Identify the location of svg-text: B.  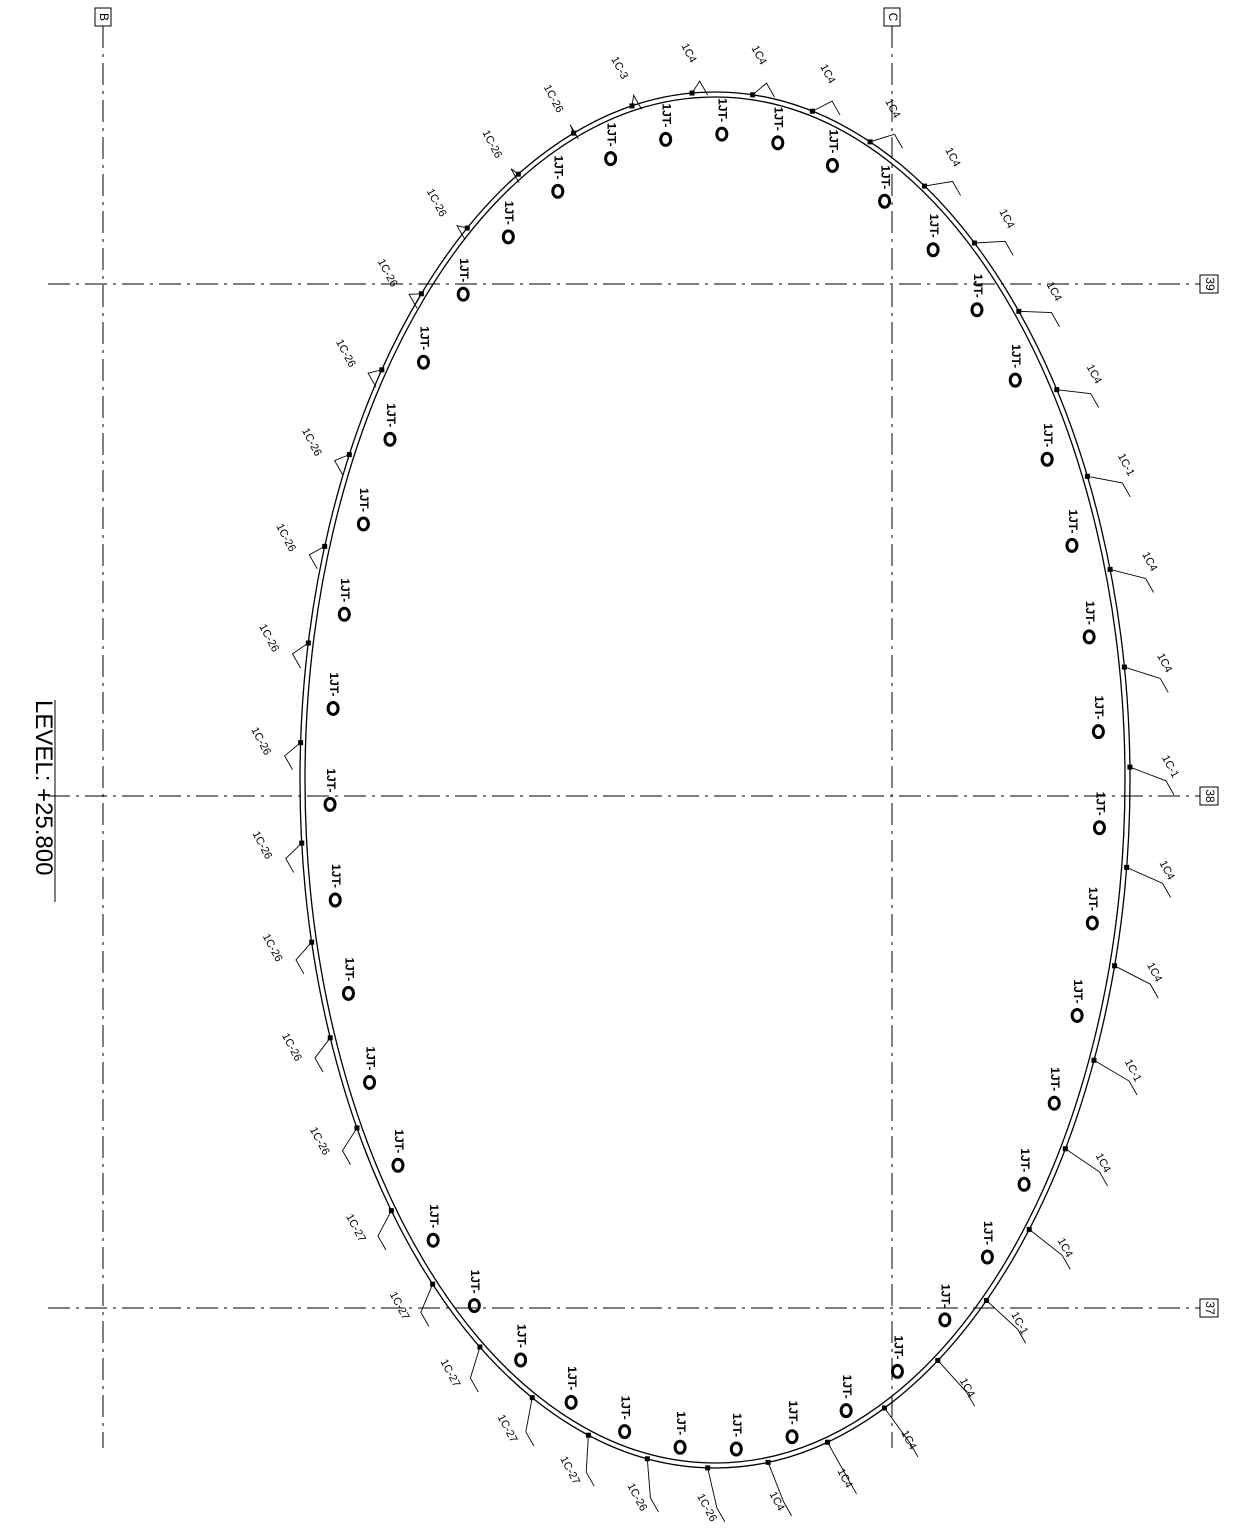
(104, 17).